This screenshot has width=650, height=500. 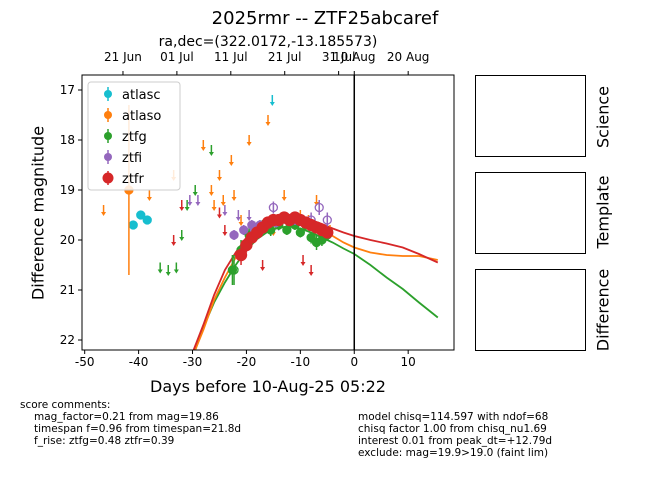 What do you see at coordinates (231, 57) in the screenshot?
I see `top-tick-label: 11 Jul` at bounding box center [231, 57].